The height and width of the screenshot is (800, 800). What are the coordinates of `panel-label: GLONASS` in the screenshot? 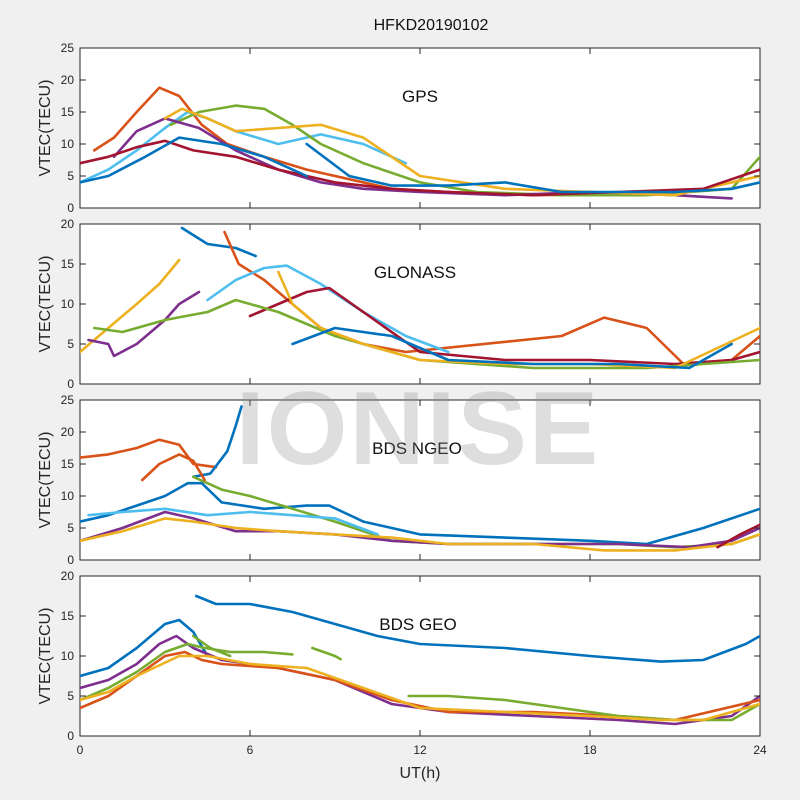 It's located at (415, 272).